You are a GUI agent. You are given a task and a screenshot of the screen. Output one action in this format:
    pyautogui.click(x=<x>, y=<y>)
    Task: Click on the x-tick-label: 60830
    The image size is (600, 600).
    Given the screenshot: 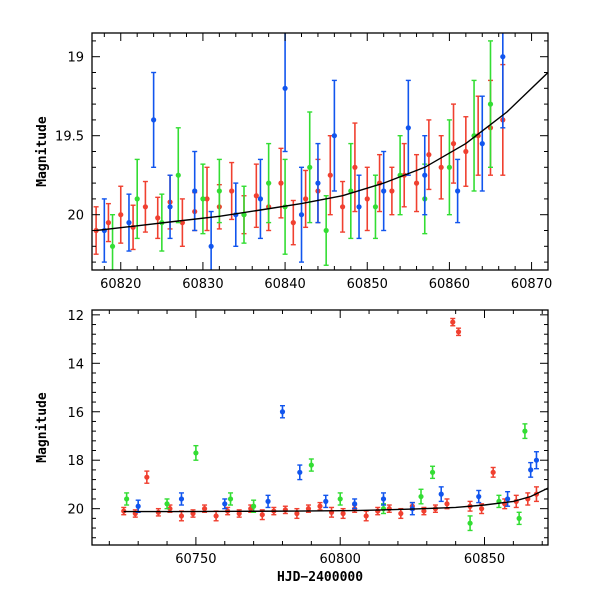 What is the action you would take?
    pyautogui.click(x=202, y=284)
    